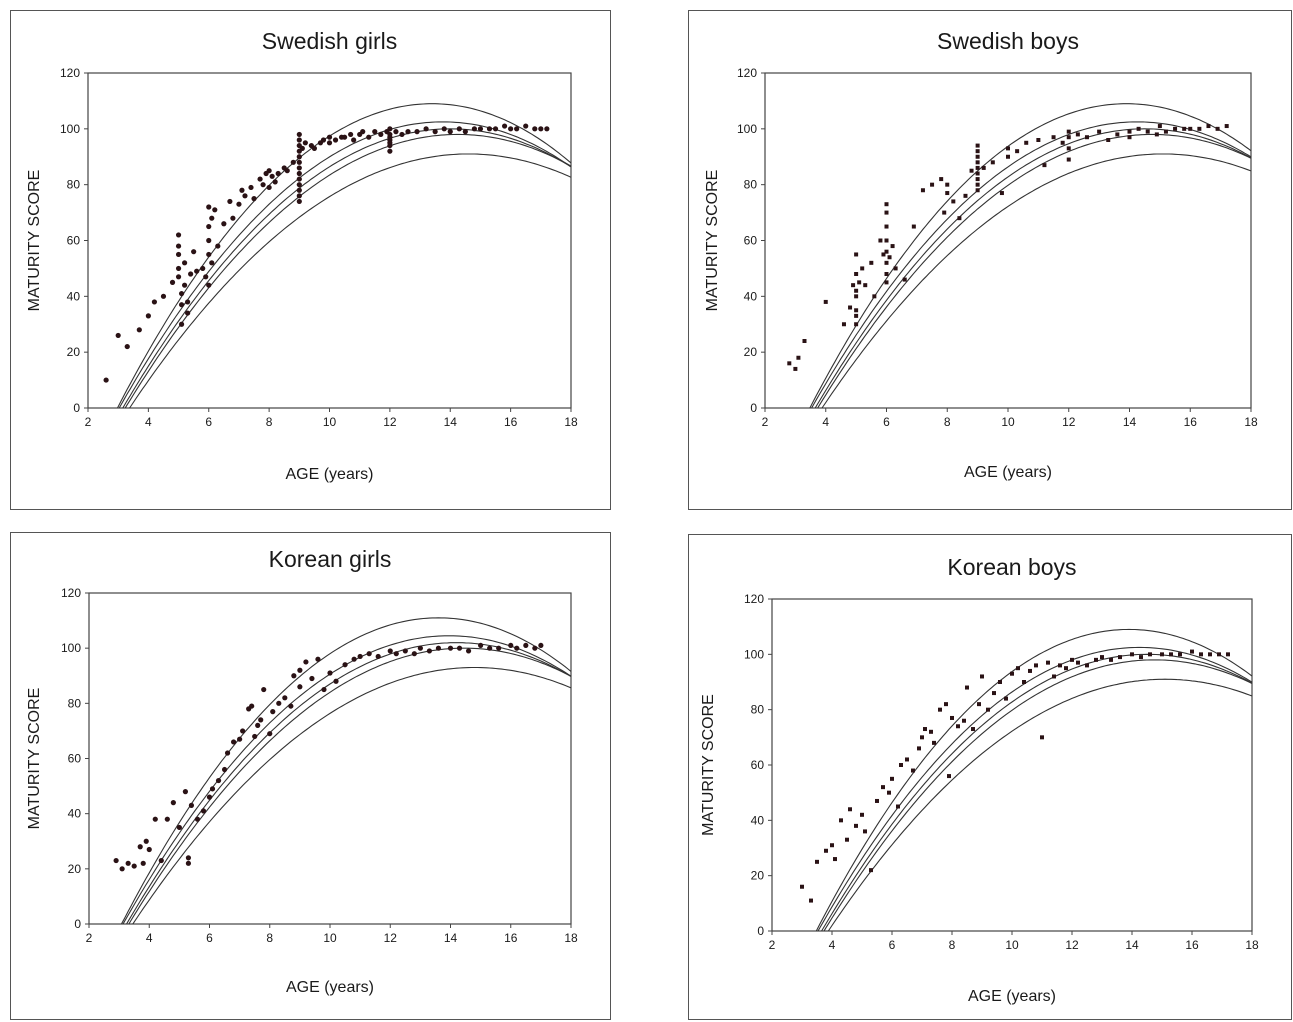 The image size is (1293, 1022). What do you see at coordinates (451, 422) in the screenshot?
I see `x-tick-label: 14` at bounding box center [451, 422].